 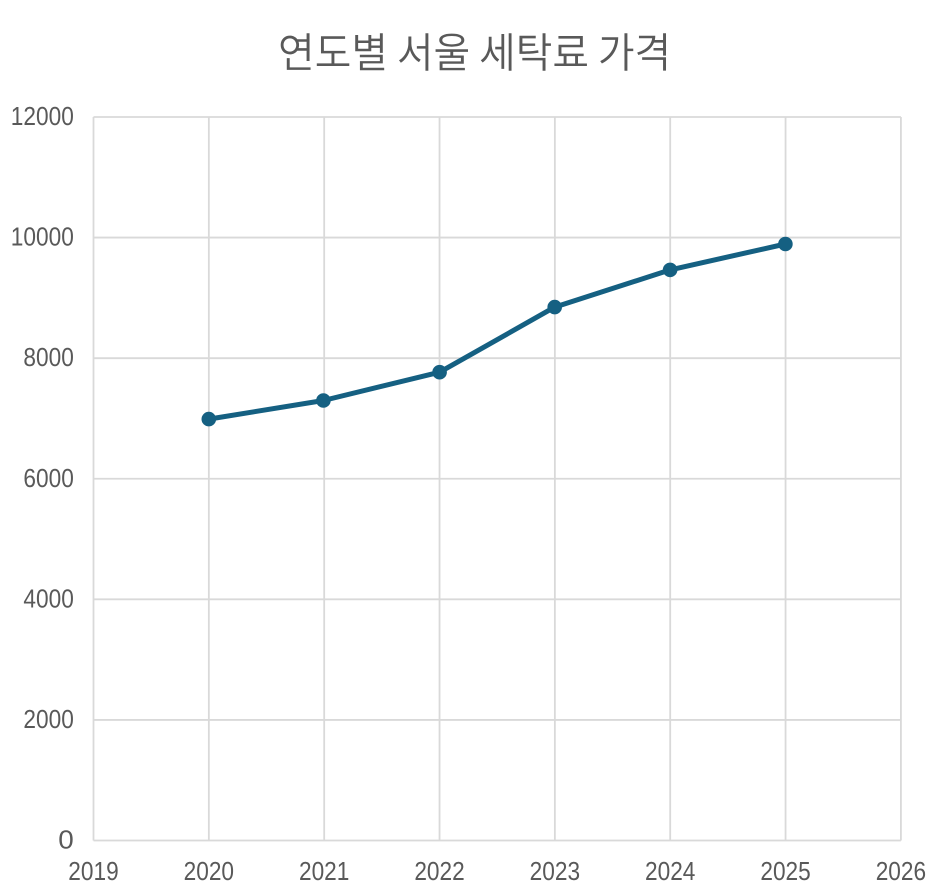 I want to click on svg-text: 2000, so click(x=48, y=719).